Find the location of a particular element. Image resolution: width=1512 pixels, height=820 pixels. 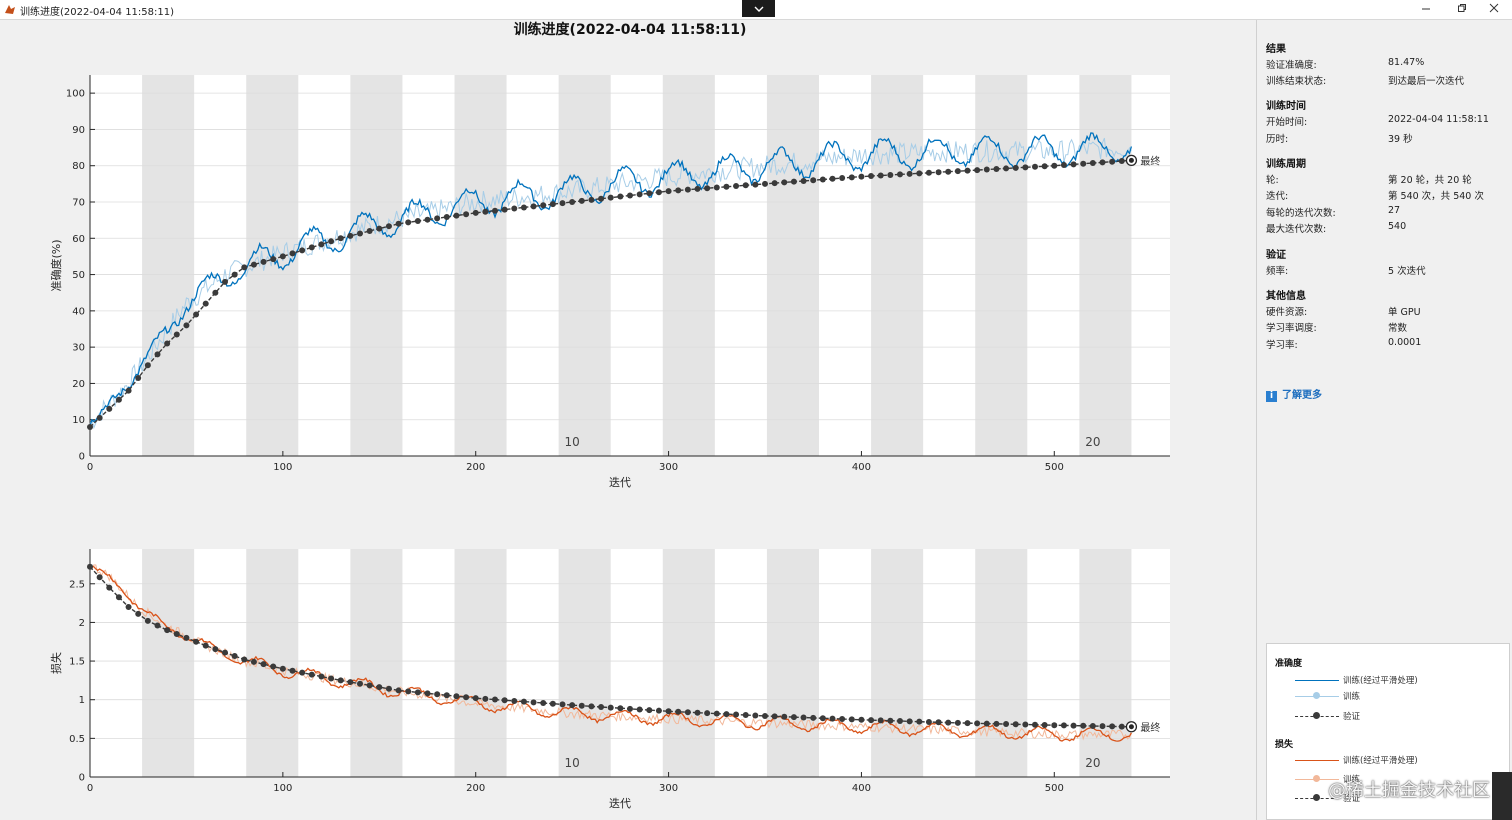

corner-app-icon is located at coordinates (1502, 796).